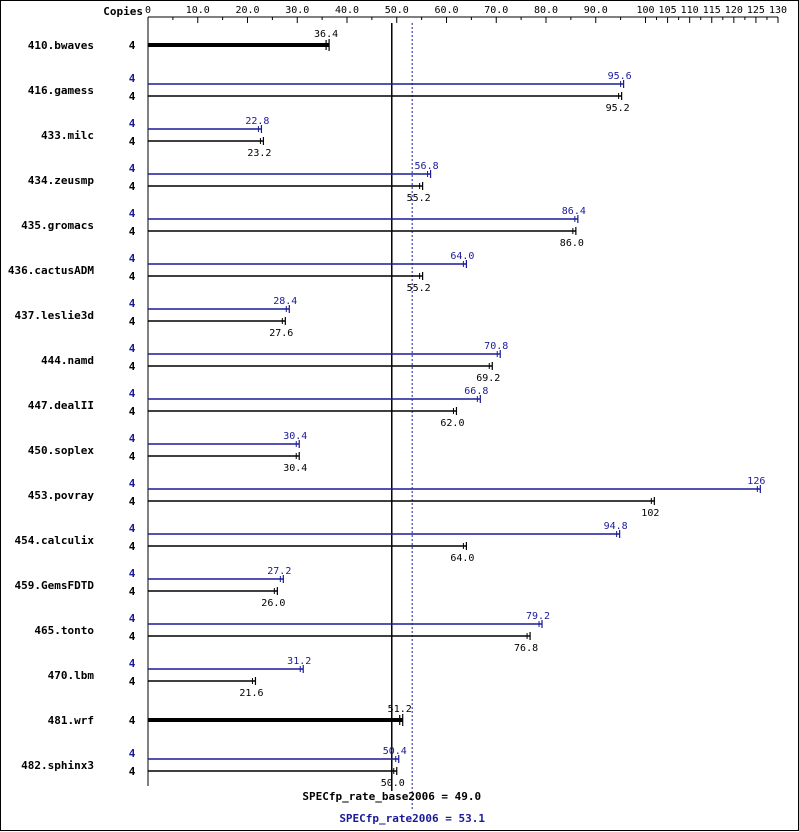  I want to click on benchmark-name: 482.sphinx3, so click(57, 765).